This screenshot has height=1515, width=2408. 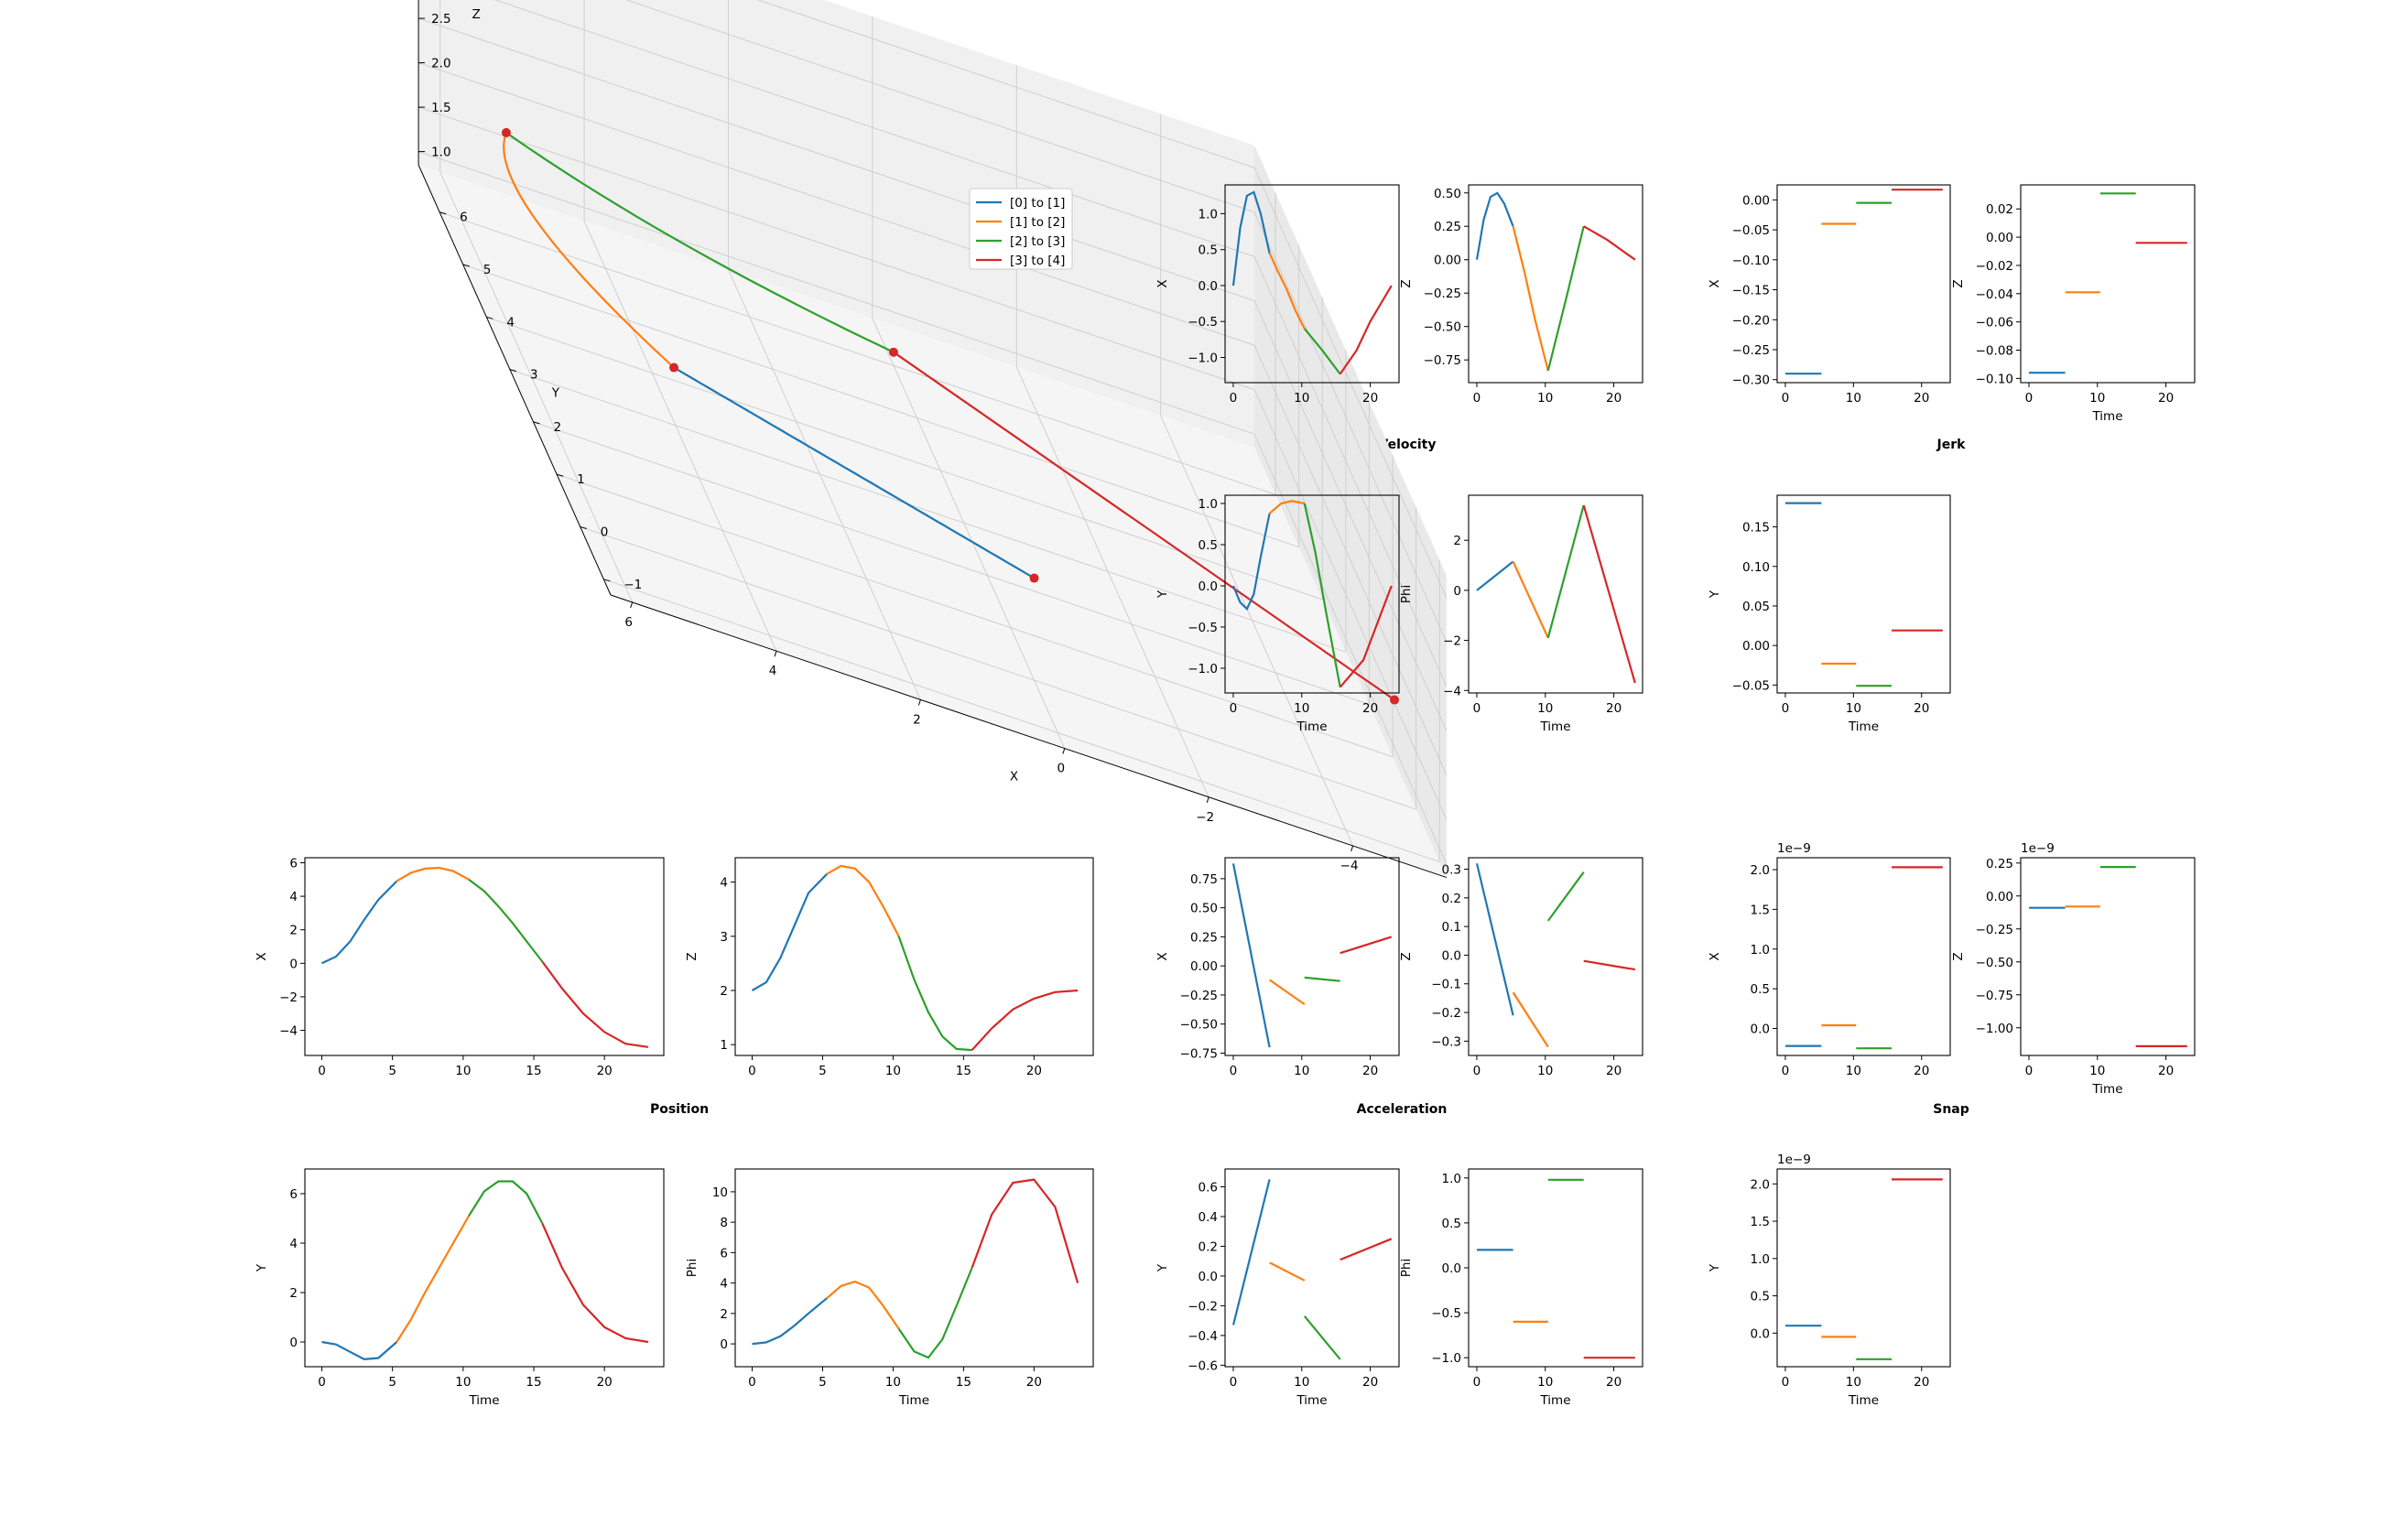 What do you see at coordinates (1994, 266) in the screenshot?
I see `y-tick-label: −0.02` at bounding box center [1994, 266].